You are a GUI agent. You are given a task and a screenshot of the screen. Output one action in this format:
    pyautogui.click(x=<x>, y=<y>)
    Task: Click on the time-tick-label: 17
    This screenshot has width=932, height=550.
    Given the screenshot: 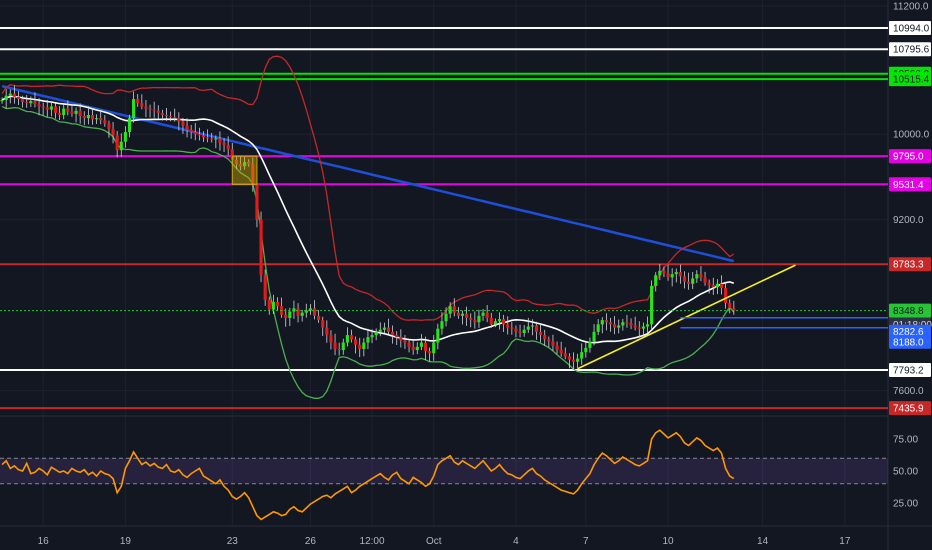 What is the action you would take?
    pyautogui.click(x=845, y=541)
    